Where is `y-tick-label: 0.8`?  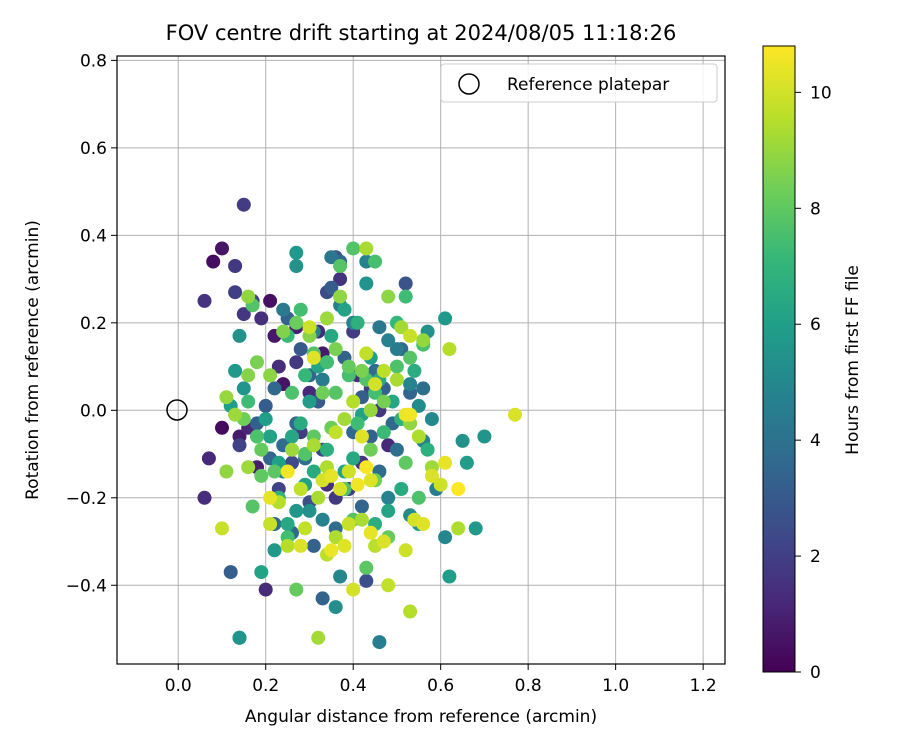
y-tick-label: 0.8 is located at coordinates (93, 61).